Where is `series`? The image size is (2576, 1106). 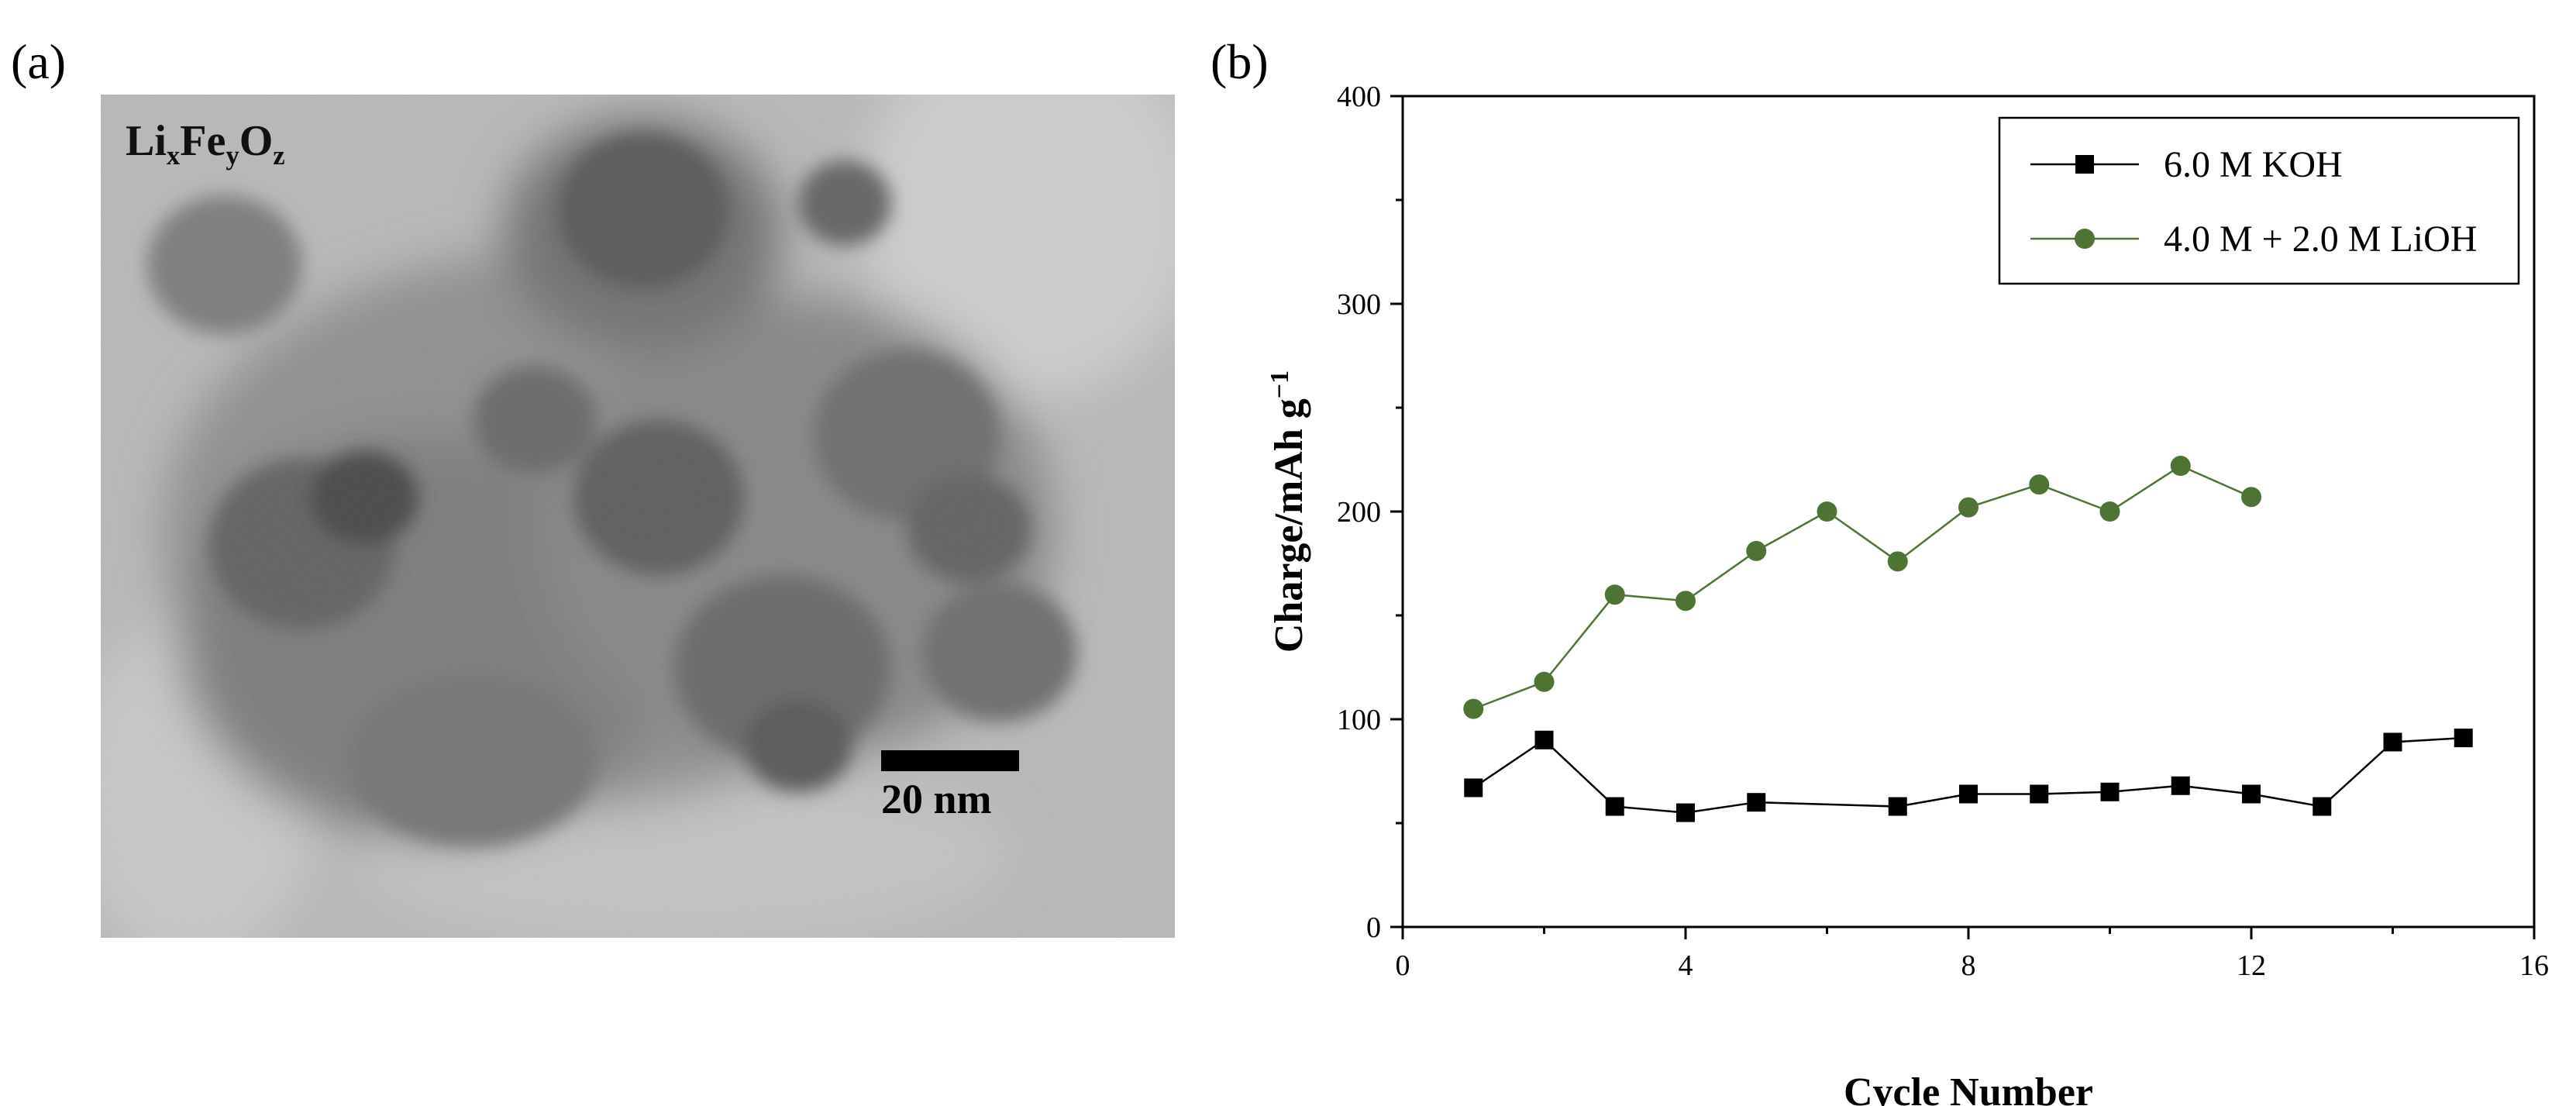
series is located at coordinates (1968, 639).